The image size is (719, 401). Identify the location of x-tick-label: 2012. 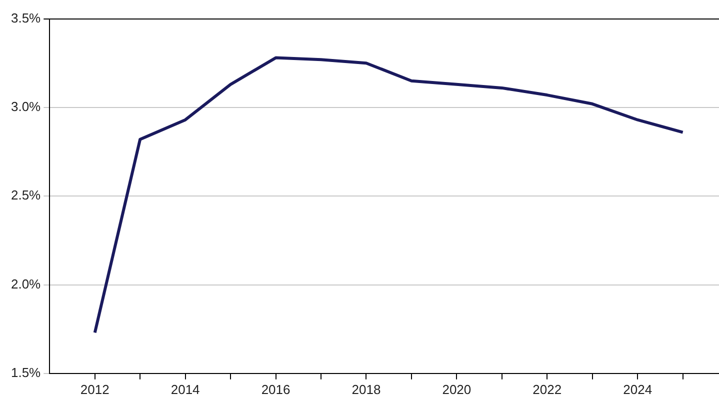
(95, 389).